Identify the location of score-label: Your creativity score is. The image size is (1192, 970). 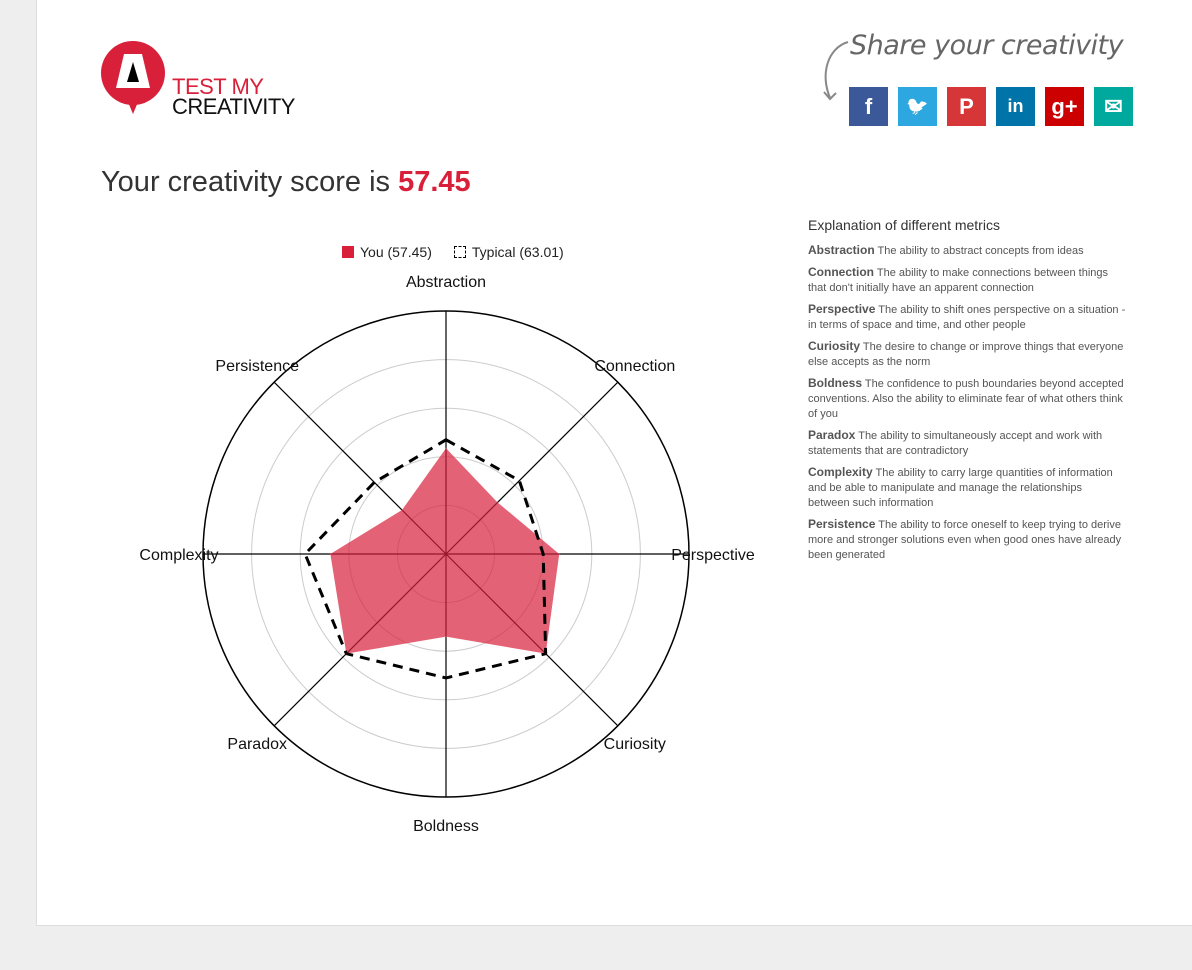
(250, 182).